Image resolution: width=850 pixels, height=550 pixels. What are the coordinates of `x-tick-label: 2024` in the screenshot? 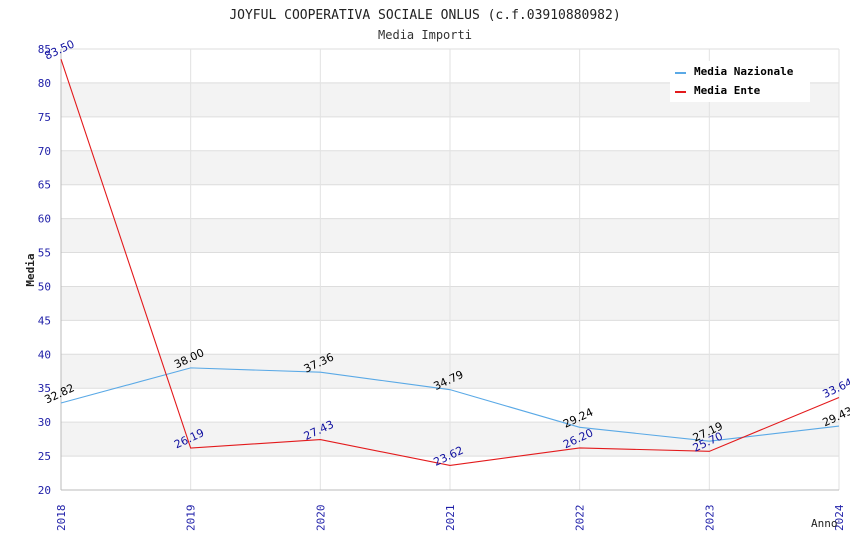 It's located at (839, 517).